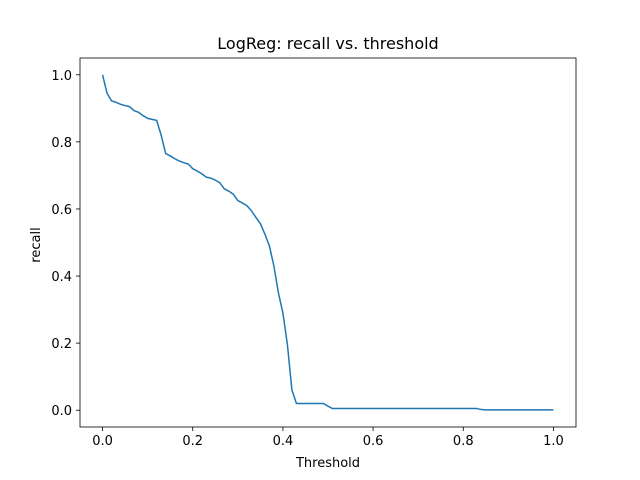 The width and height of the screenshot is (640, 480). I want to click on y-tick-label: 0.8, so click(61, 143).